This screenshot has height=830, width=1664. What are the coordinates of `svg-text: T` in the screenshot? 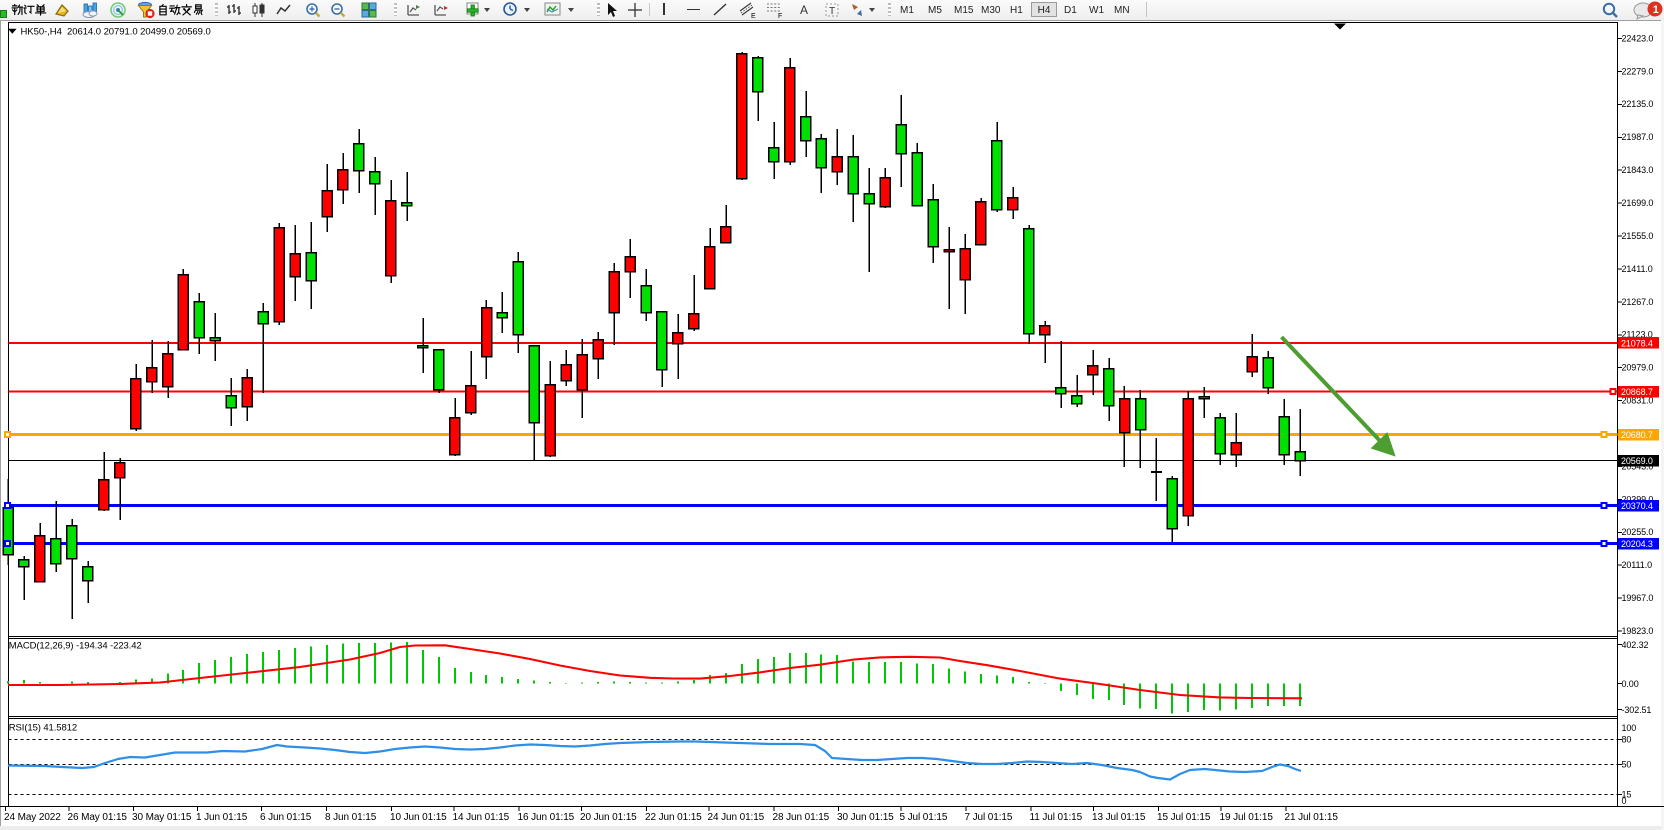 It's located at (832, 11).